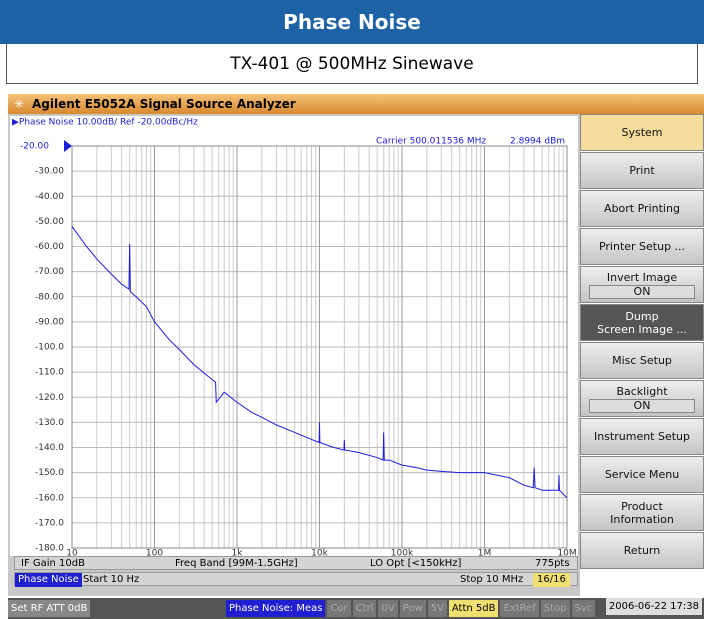 This screenshot has width=704, height=619. Describe the element at coordinates (53, 563) in the screenshot. I see `info-item: IF Gain 10dB` at that location.